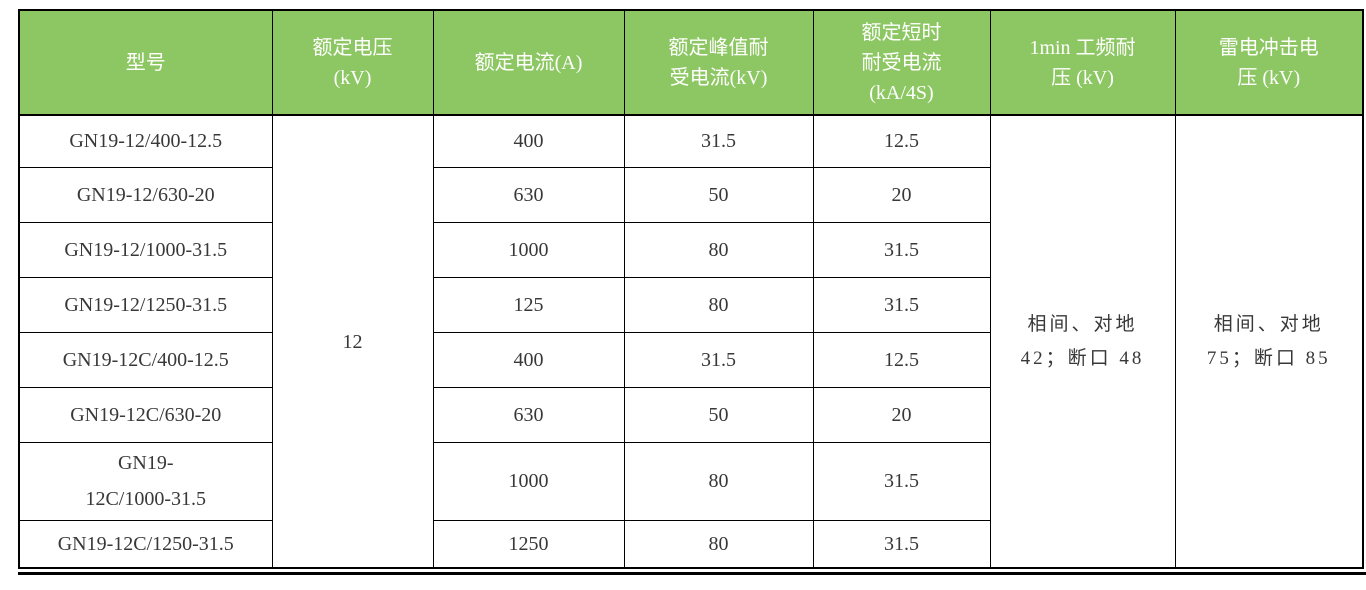  What do you see at coordinates (352, 62) in the screenshot?
I see `header-cell-rated-voltage: 额定电压 (kV)` at bounding box center [352, 62].